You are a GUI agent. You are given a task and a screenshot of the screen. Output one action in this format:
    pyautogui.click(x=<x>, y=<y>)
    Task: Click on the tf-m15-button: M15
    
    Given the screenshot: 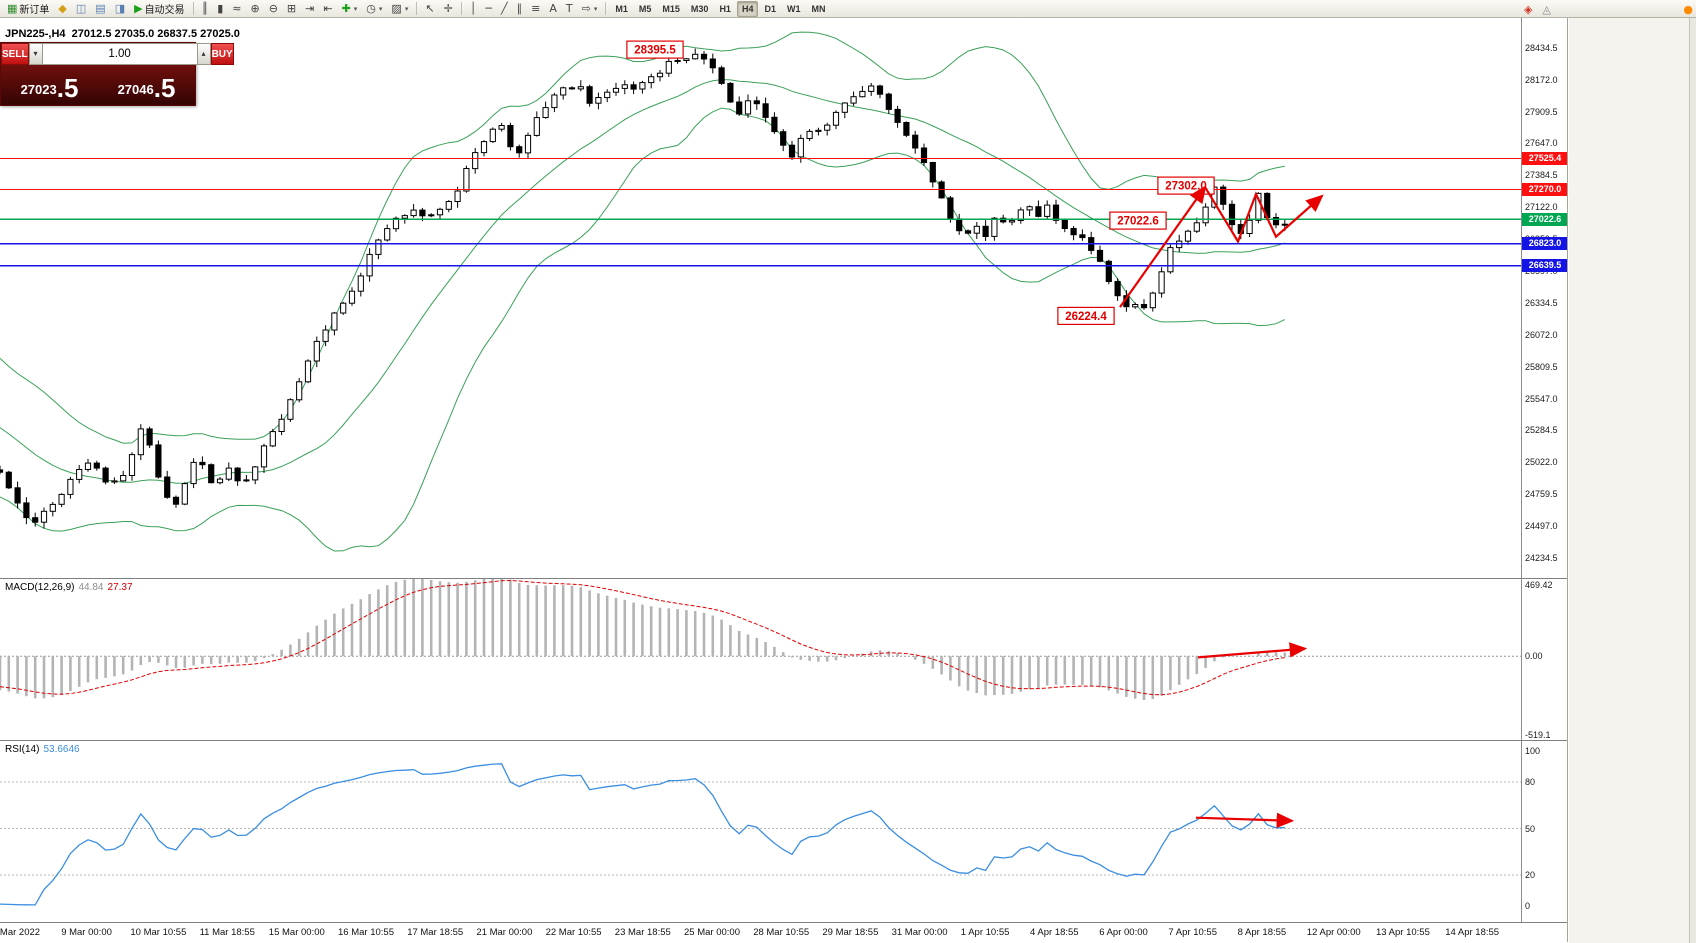 What is the action you would take?
    pyautogui.click(x=671, y=8)
    